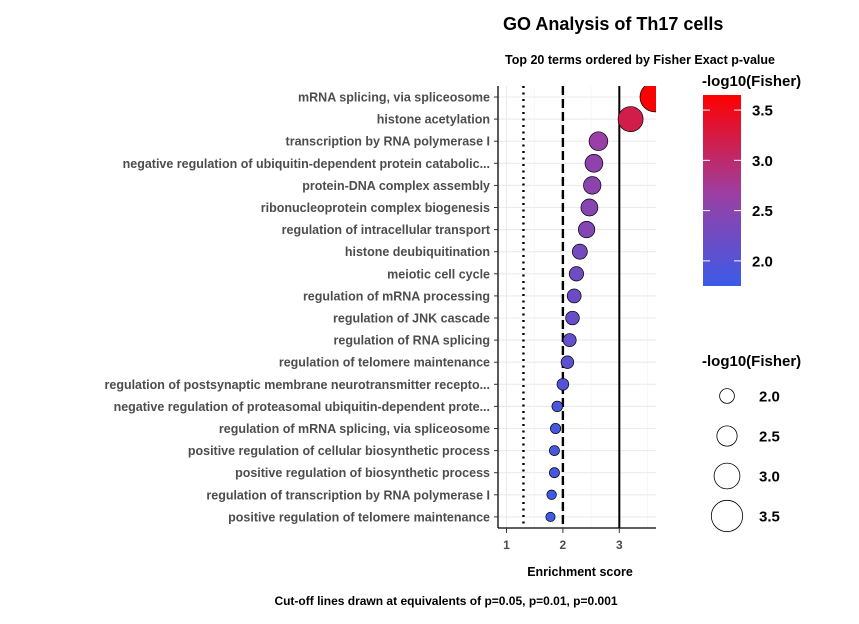 The width and height of the screenshot is (859, 624). I want to click on colorbar, so click(722, 190).